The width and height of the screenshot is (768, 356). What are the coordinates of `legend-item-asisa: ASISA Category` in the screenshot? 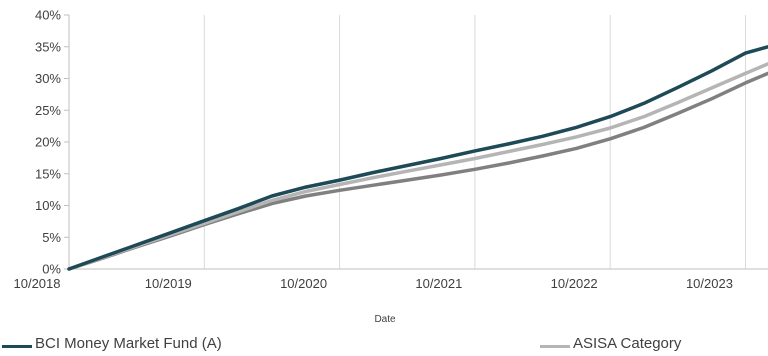 It's located at (610, 343).